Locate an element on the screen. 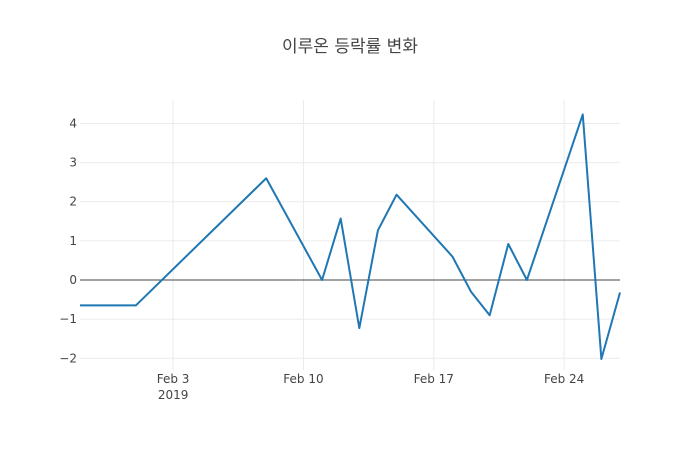 Image resolution: width=700 pixels, height=450 pixels. chart-title: 이루온 등락률 변화 is located at coordinates (350, 47).